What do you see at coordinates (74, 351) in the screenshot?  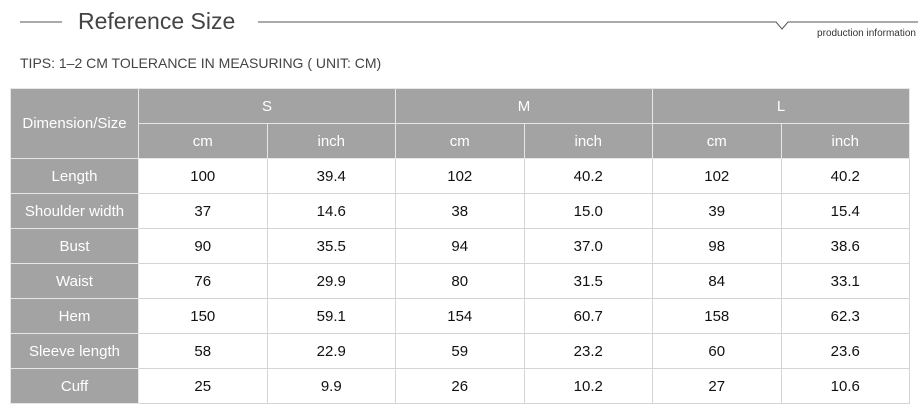 I see `row-label: Sleeve length` at bounding box center [74, 351].